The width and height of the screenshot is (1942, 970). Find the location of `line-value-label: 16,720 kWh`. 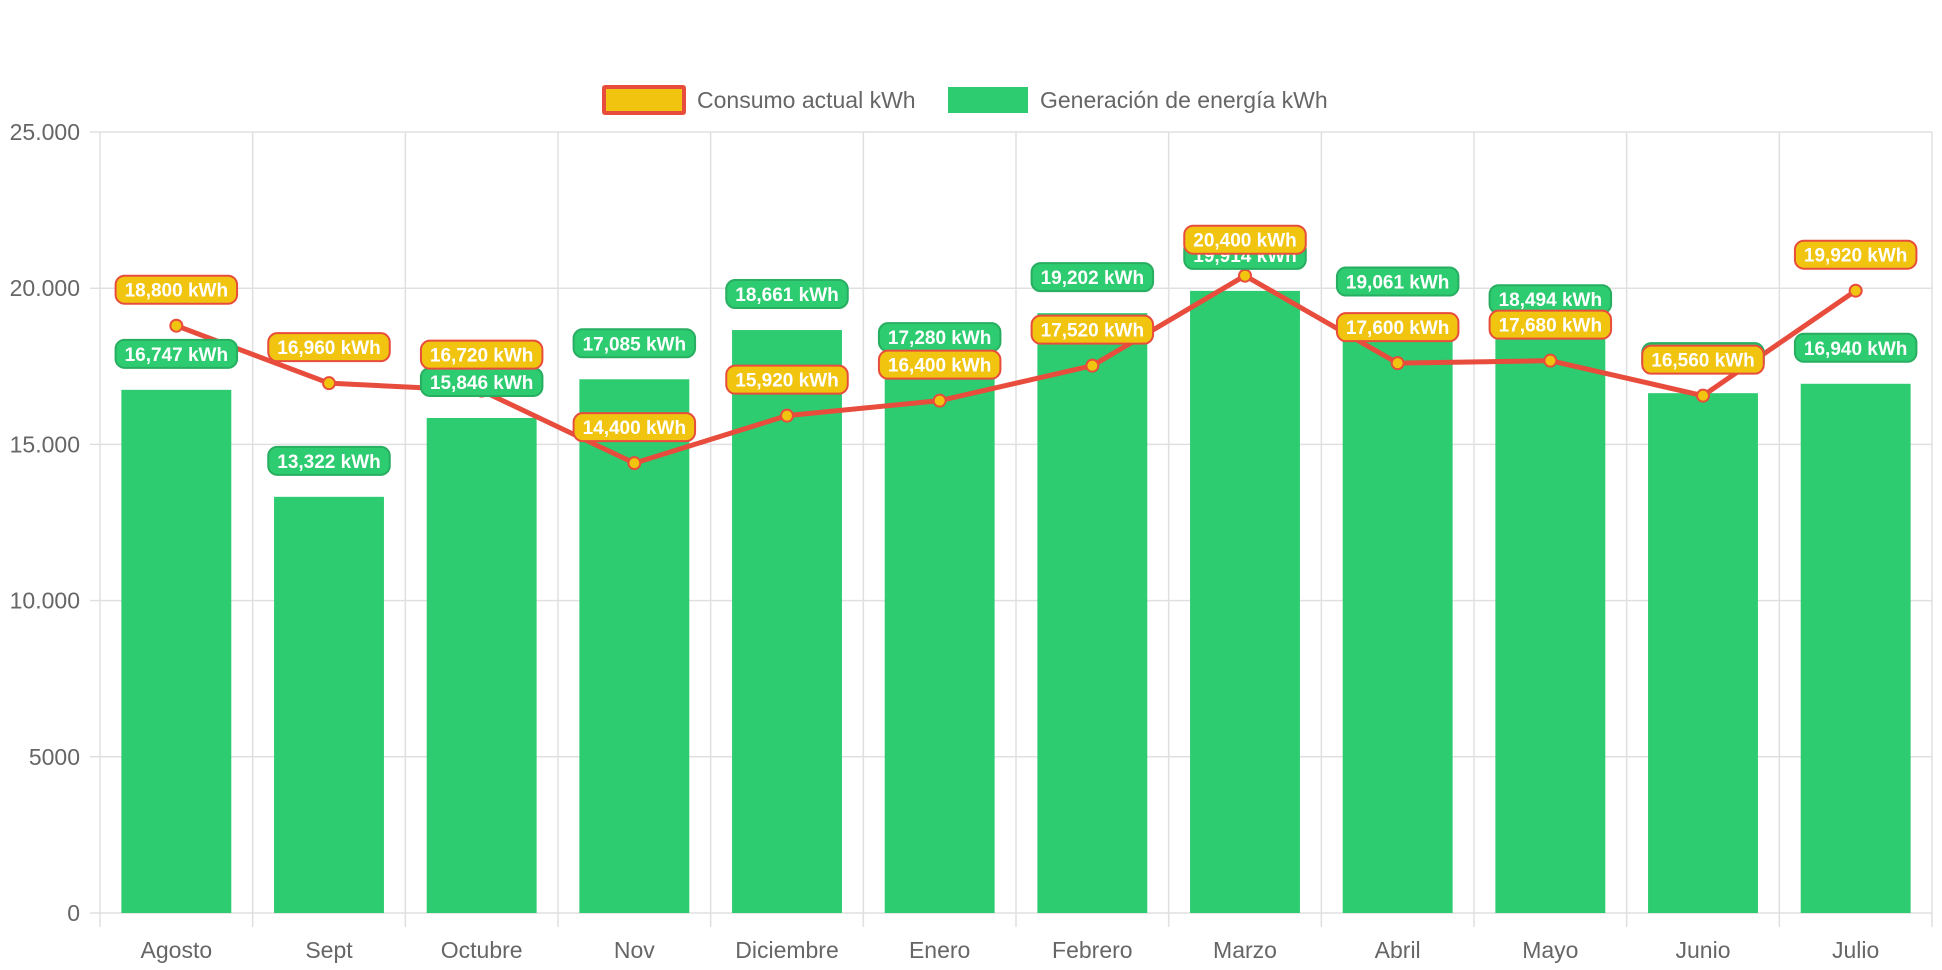

line-value-label: 16,720 kWh is located at coordinates (481, 354).